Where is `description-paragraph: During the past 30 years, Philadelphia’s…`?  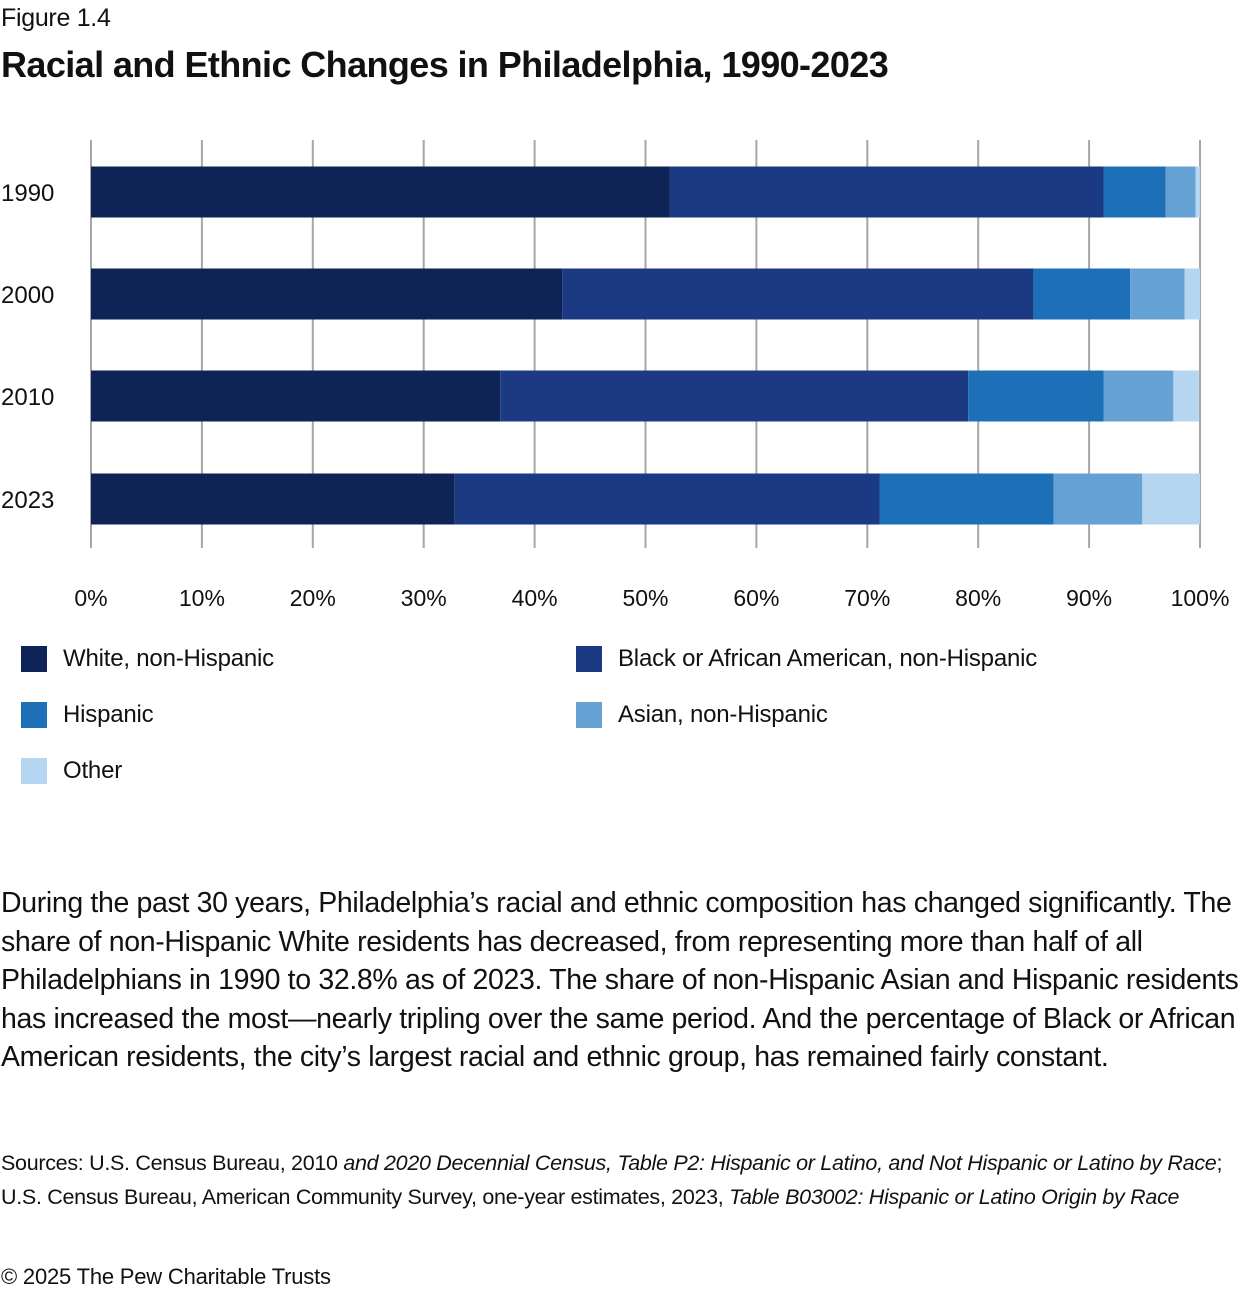 description-paragraph: During the past 30 years, Philadelphia’s… is located at coordinates (620, 980).